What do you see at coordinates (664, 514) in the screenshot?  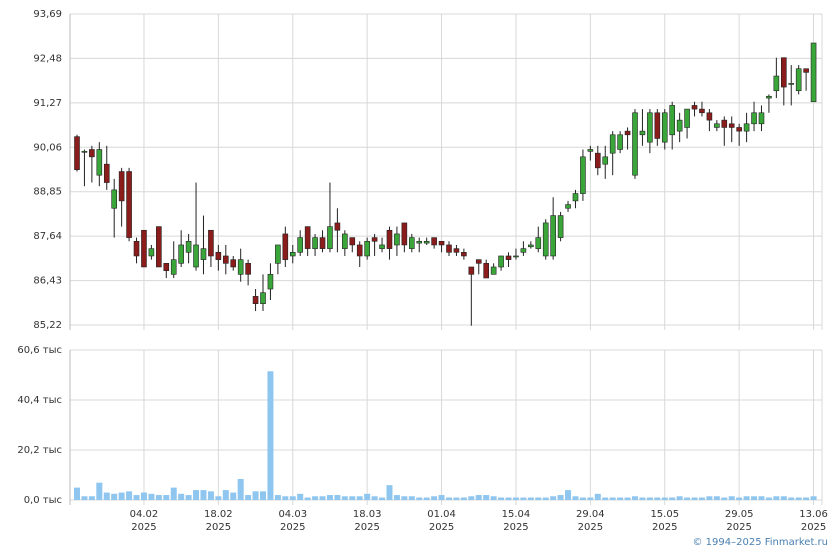 I see `x-tick-label: 15.05` at bounding box center [664, 514].